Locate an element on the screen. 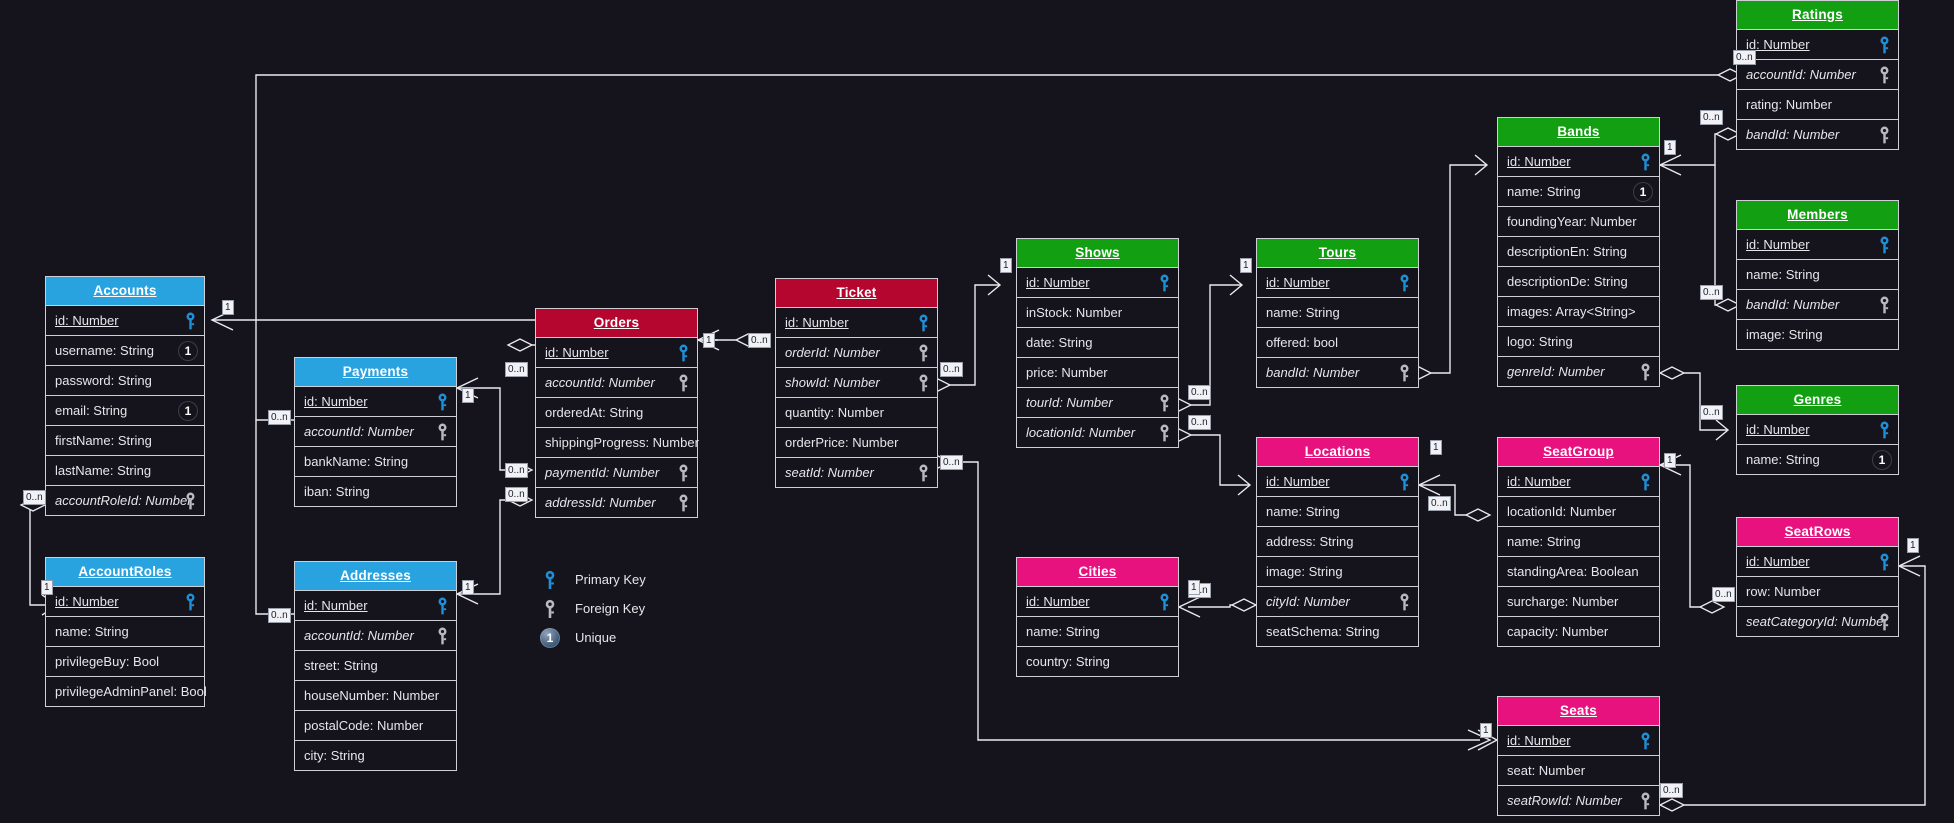 This screenshot has width=1954, height=823. entity-field: images: Array<String> is located at coordinates (1578, 311).